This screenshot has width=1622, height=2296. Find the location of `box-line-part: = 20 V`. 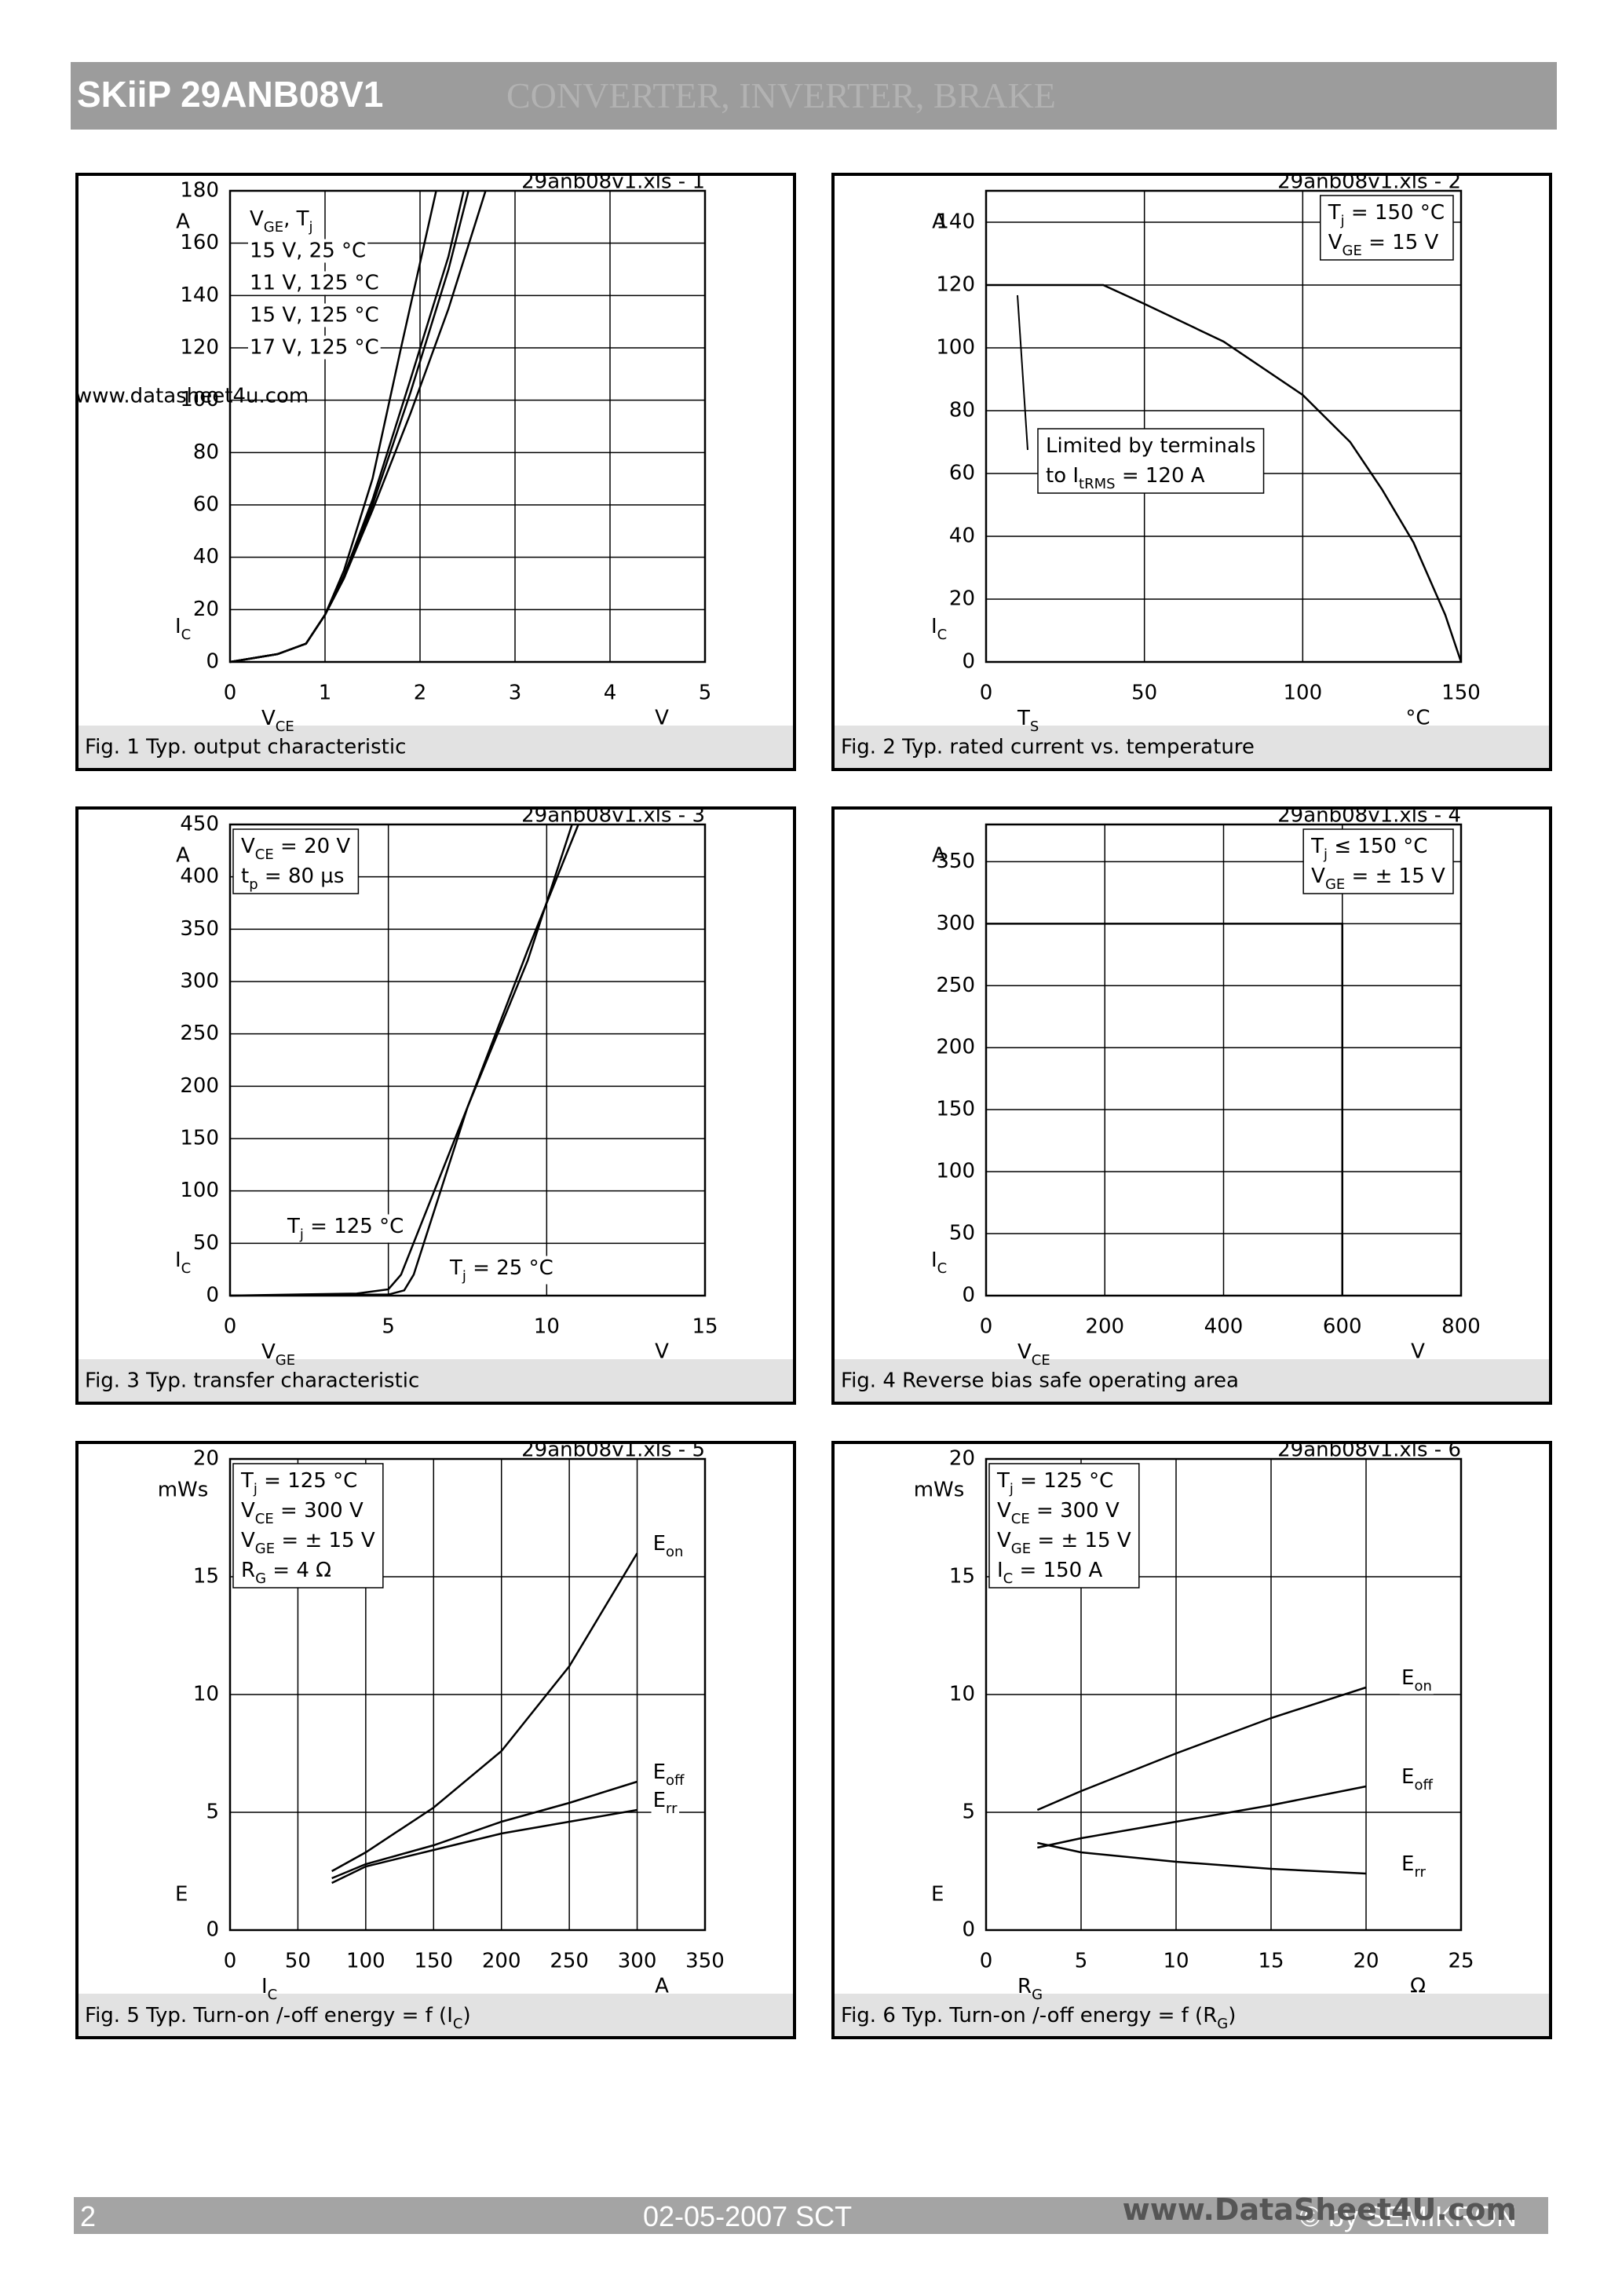

box-line-part: = 20 V is located at coordinates (312, 847).